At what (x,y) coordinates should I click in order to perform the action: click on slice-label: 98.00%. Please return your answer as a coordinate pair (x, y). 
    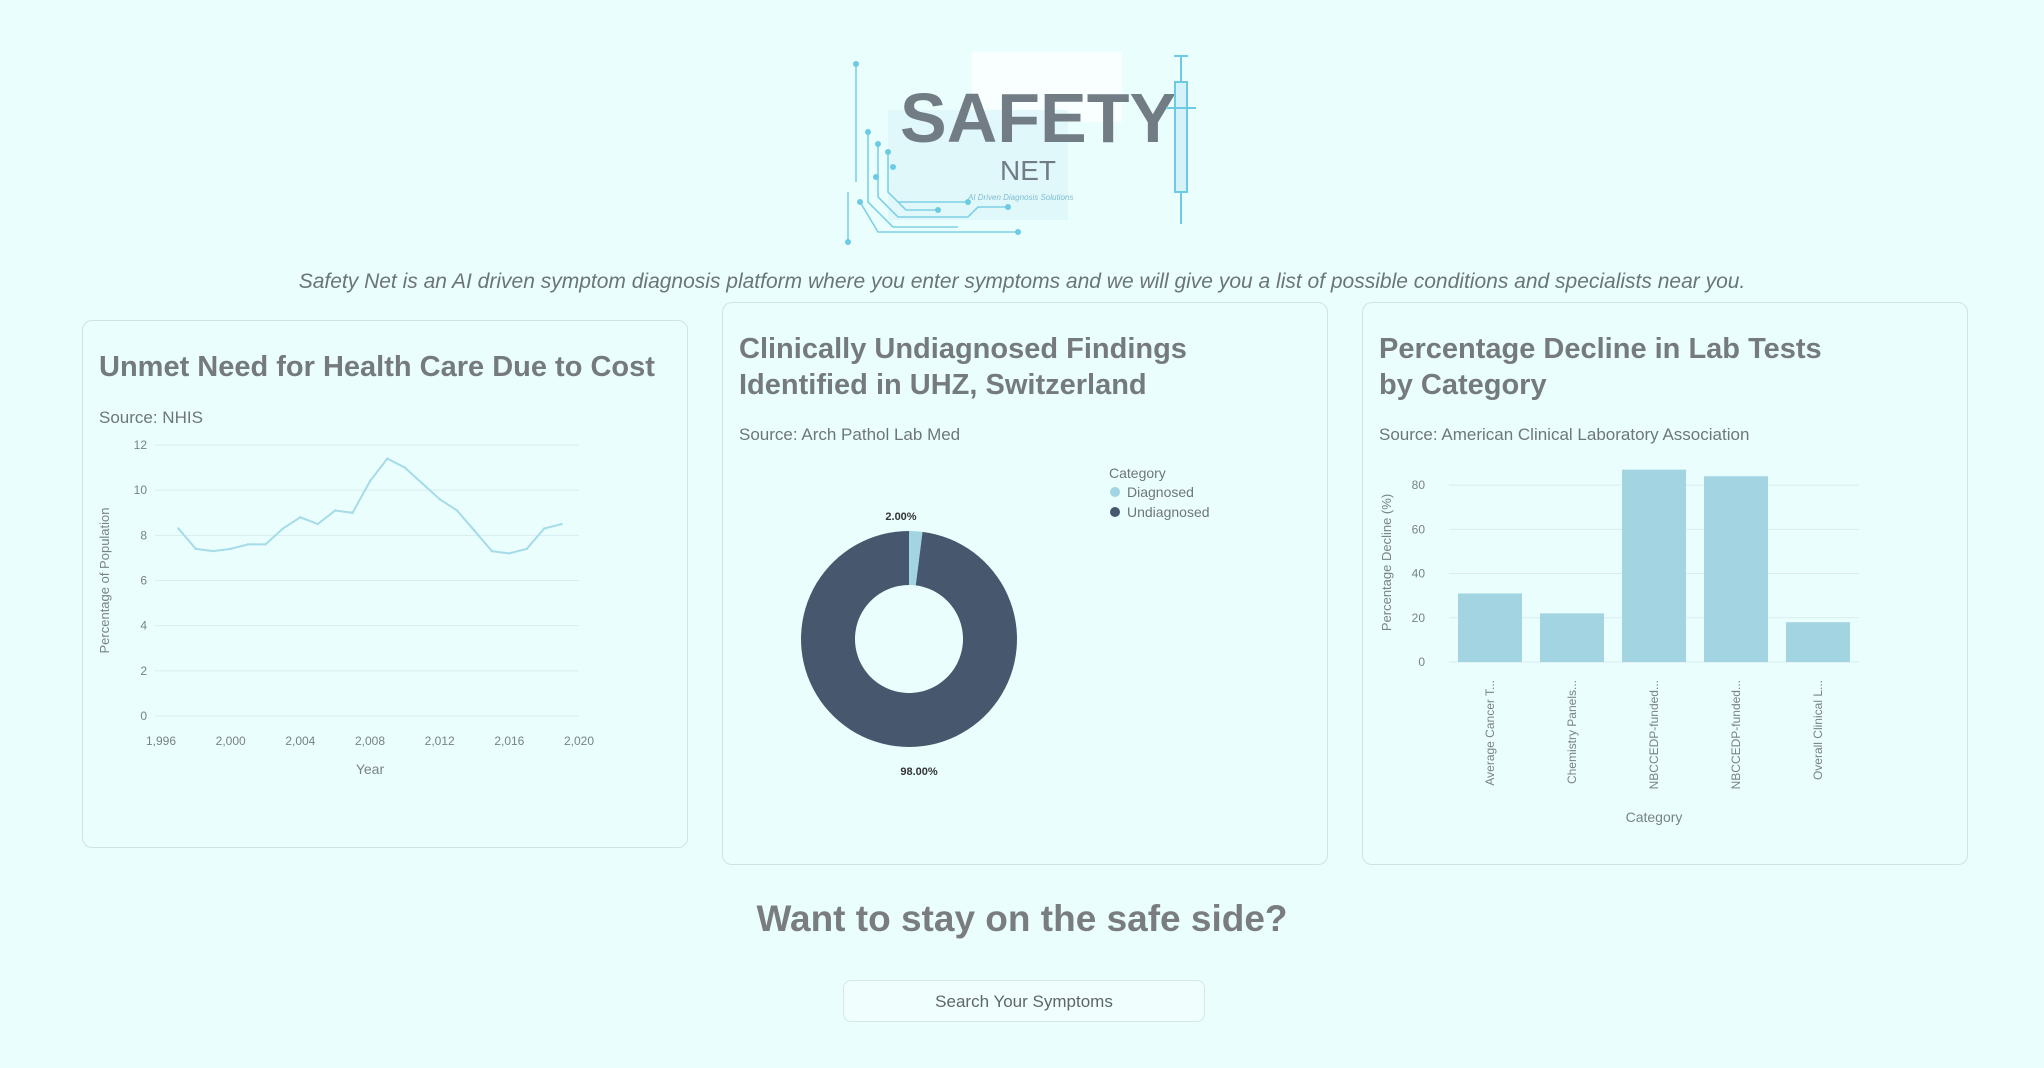
    Looking at the image, I should click on (919, 772).